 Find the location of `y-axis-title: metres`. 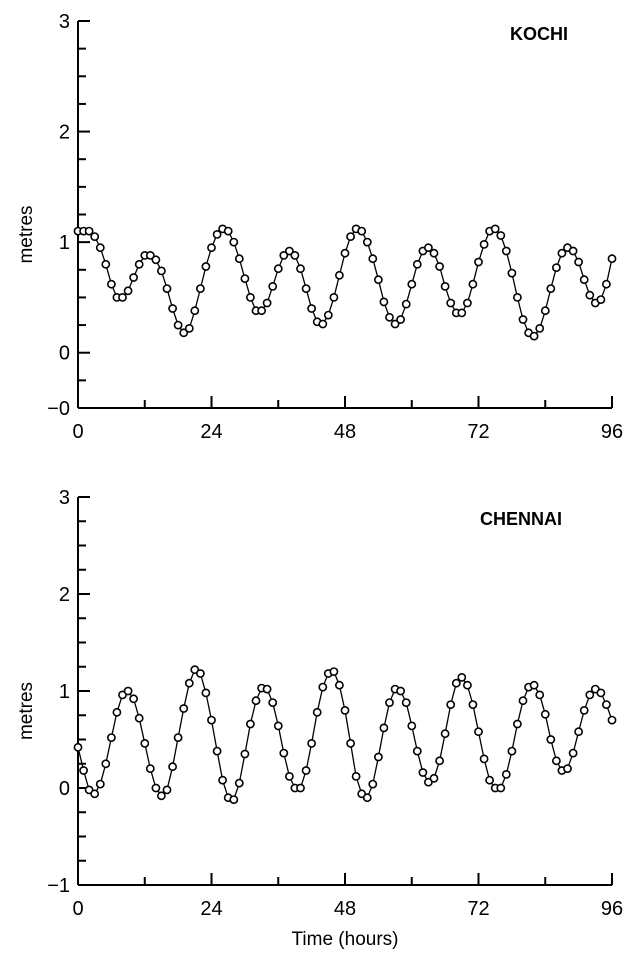

y-axis-title: metres is located at coordinates (26, 234).